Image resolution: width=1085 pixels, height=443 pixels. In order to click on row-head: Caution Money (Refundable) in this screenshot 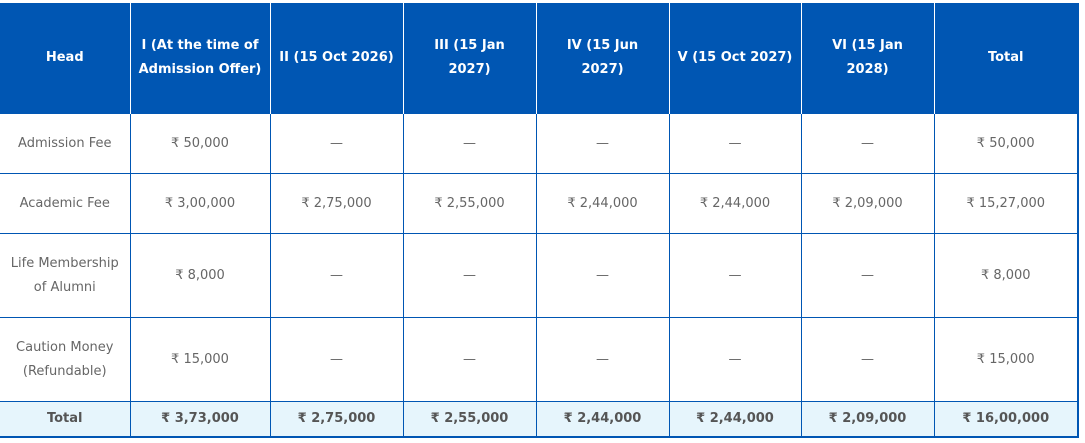, I will do `click(65, 359)`.